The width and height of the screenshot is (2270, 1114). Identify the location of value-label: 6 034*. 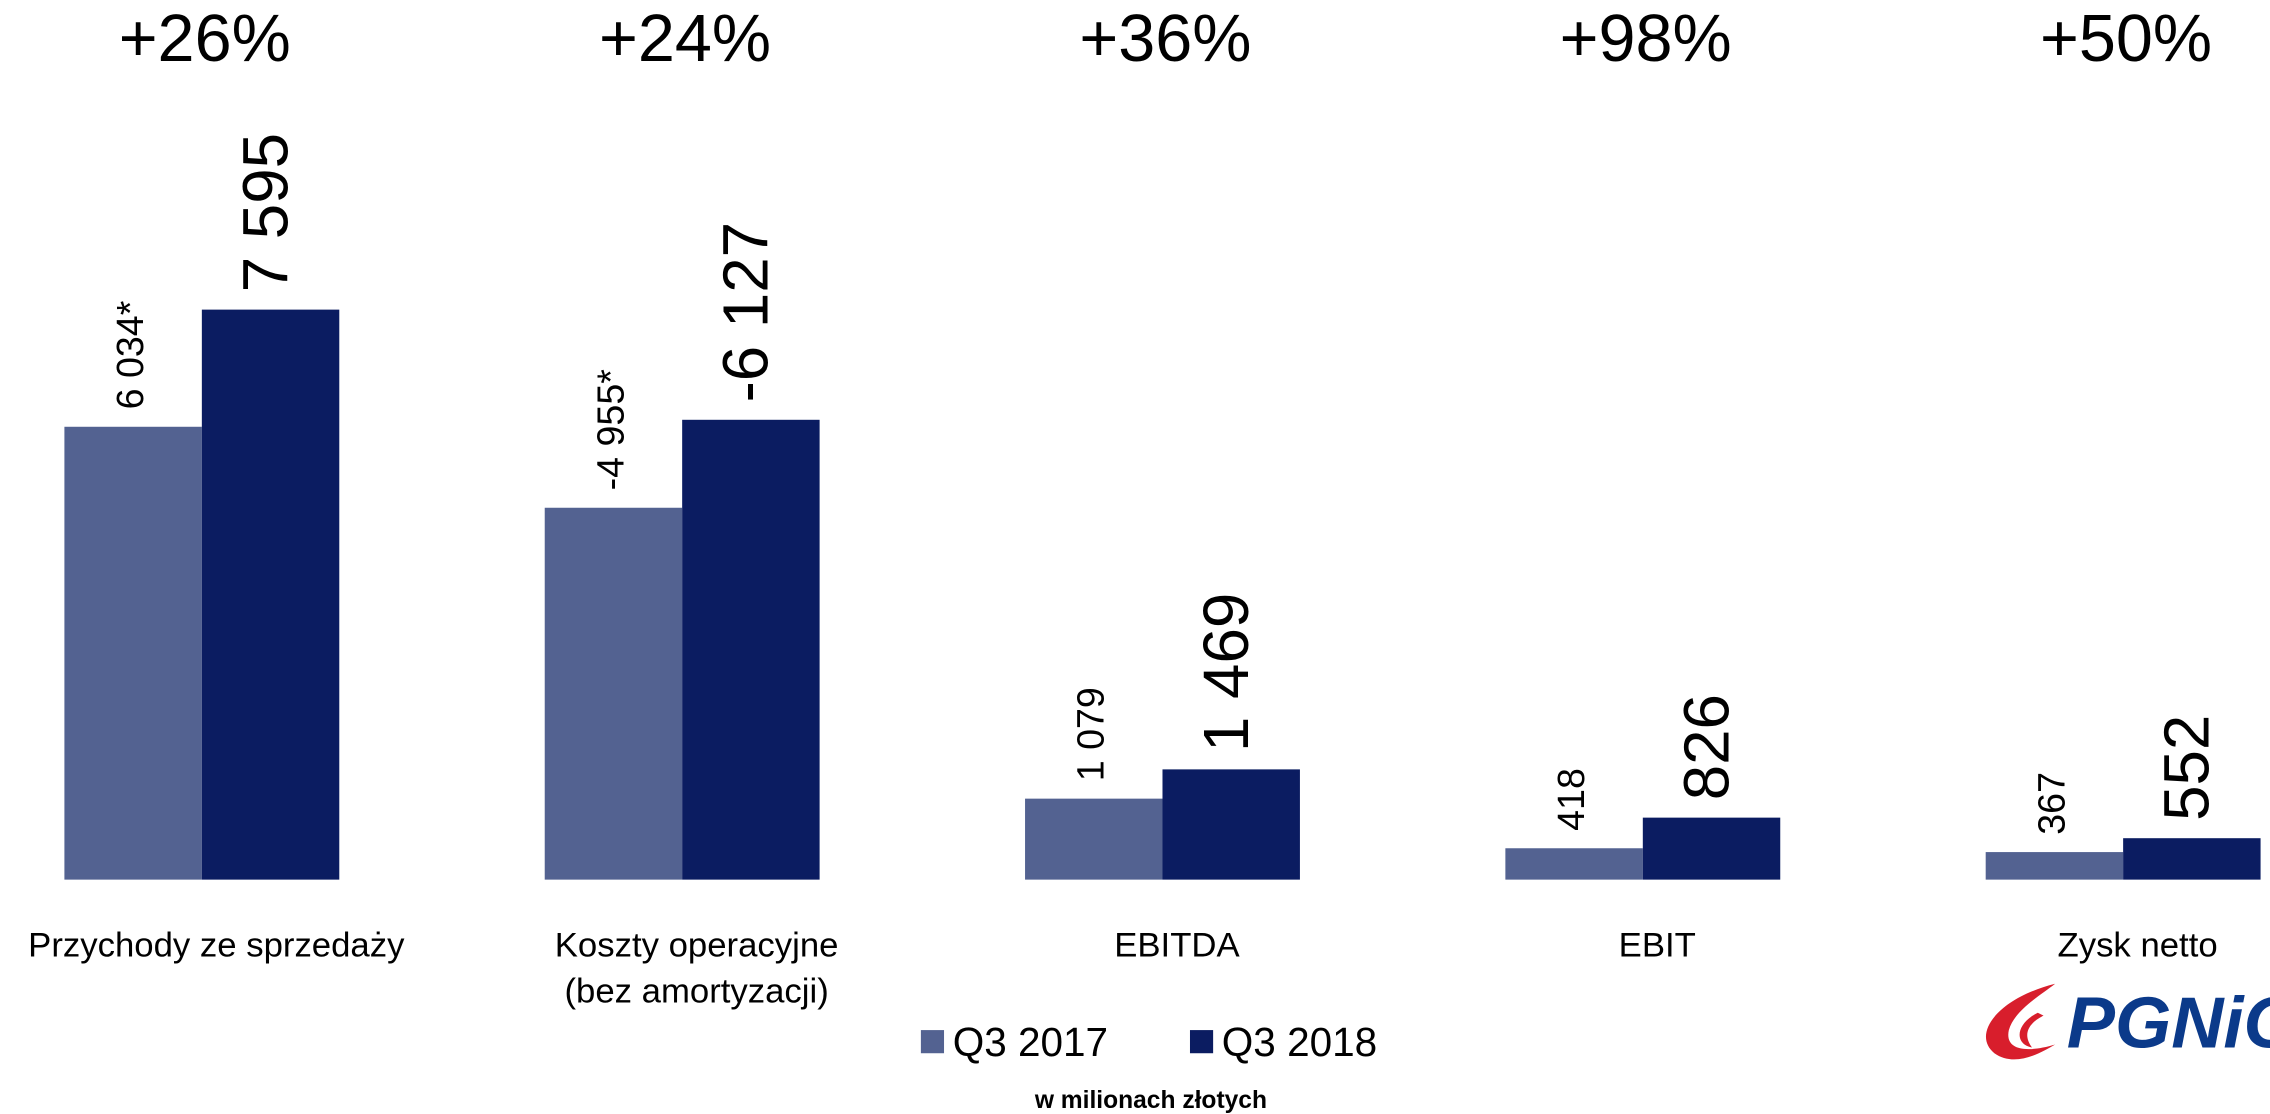
(130, 354).